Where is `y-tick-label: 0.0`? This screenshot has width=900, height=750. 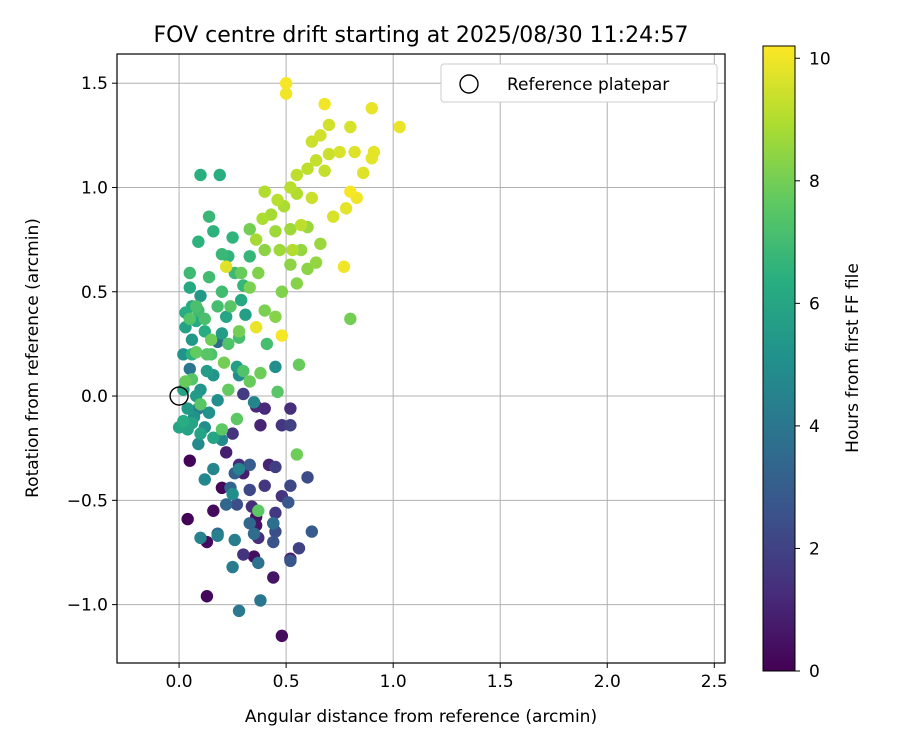 y-tick-label: 0.0 is located at coordinates (94, 397).